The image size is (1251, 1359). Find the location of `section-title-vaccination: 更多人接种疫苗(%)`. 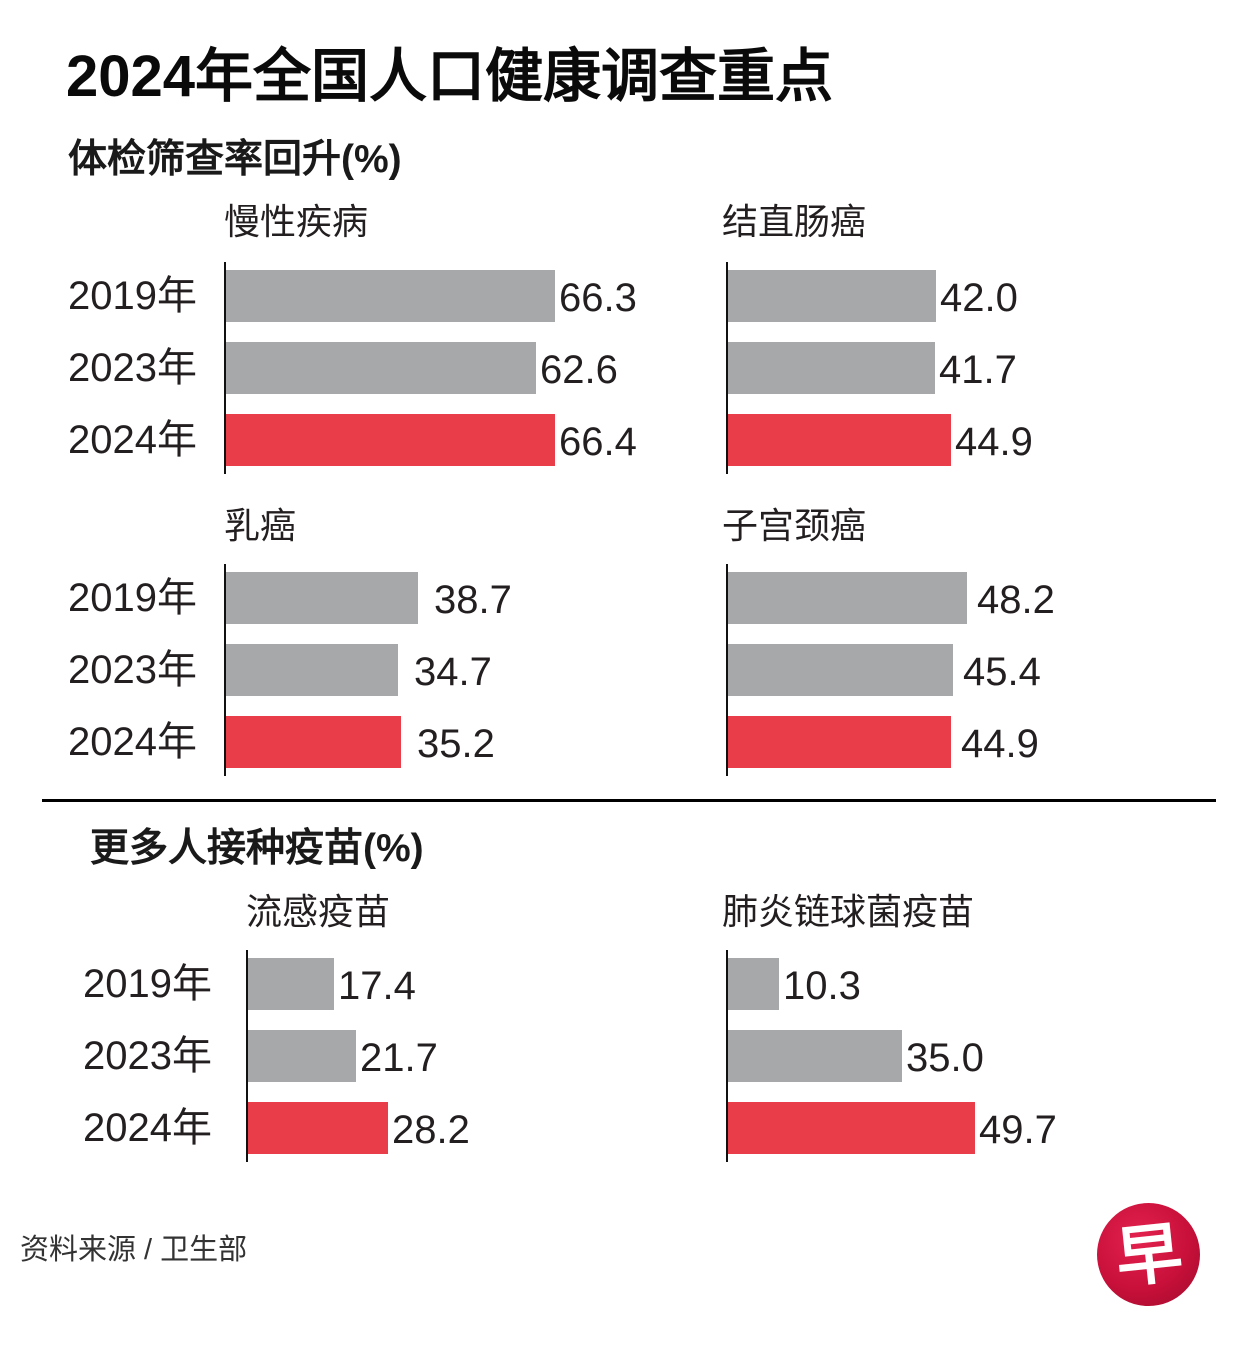

section-title-vaccination: 更多人接种疫苗(%) is located at coordinates (257, 848).